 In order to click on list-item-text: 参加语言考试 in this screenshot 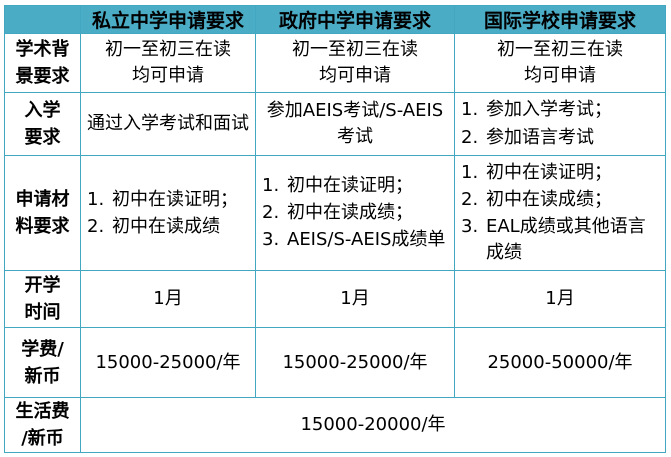, I will do `click(540, 137)`.